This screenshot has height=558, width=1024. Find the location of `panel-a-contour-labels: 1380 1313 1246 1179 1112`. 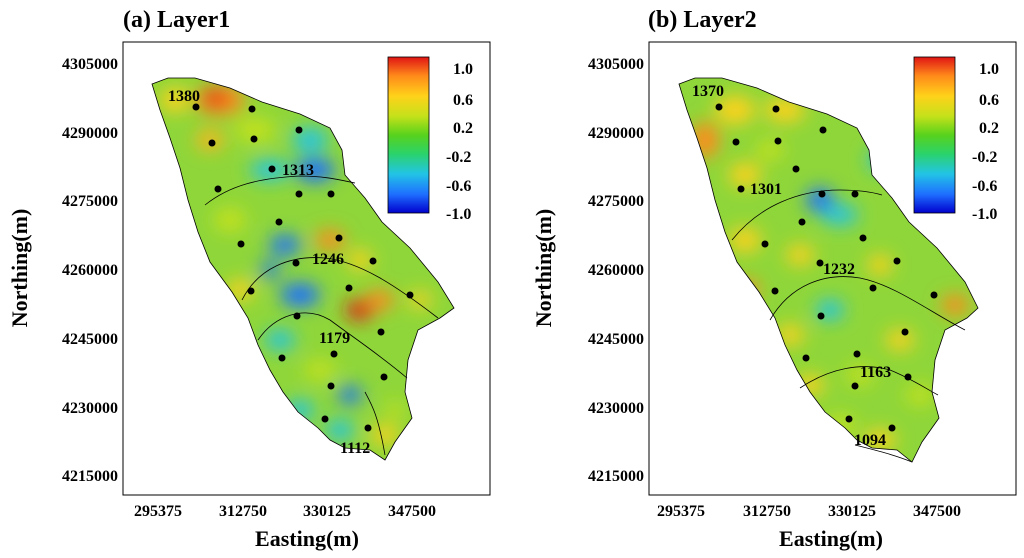

panel-a-contour-labels: 1380 1313 1246 1179 1112 is located at coordinates (269, 272).